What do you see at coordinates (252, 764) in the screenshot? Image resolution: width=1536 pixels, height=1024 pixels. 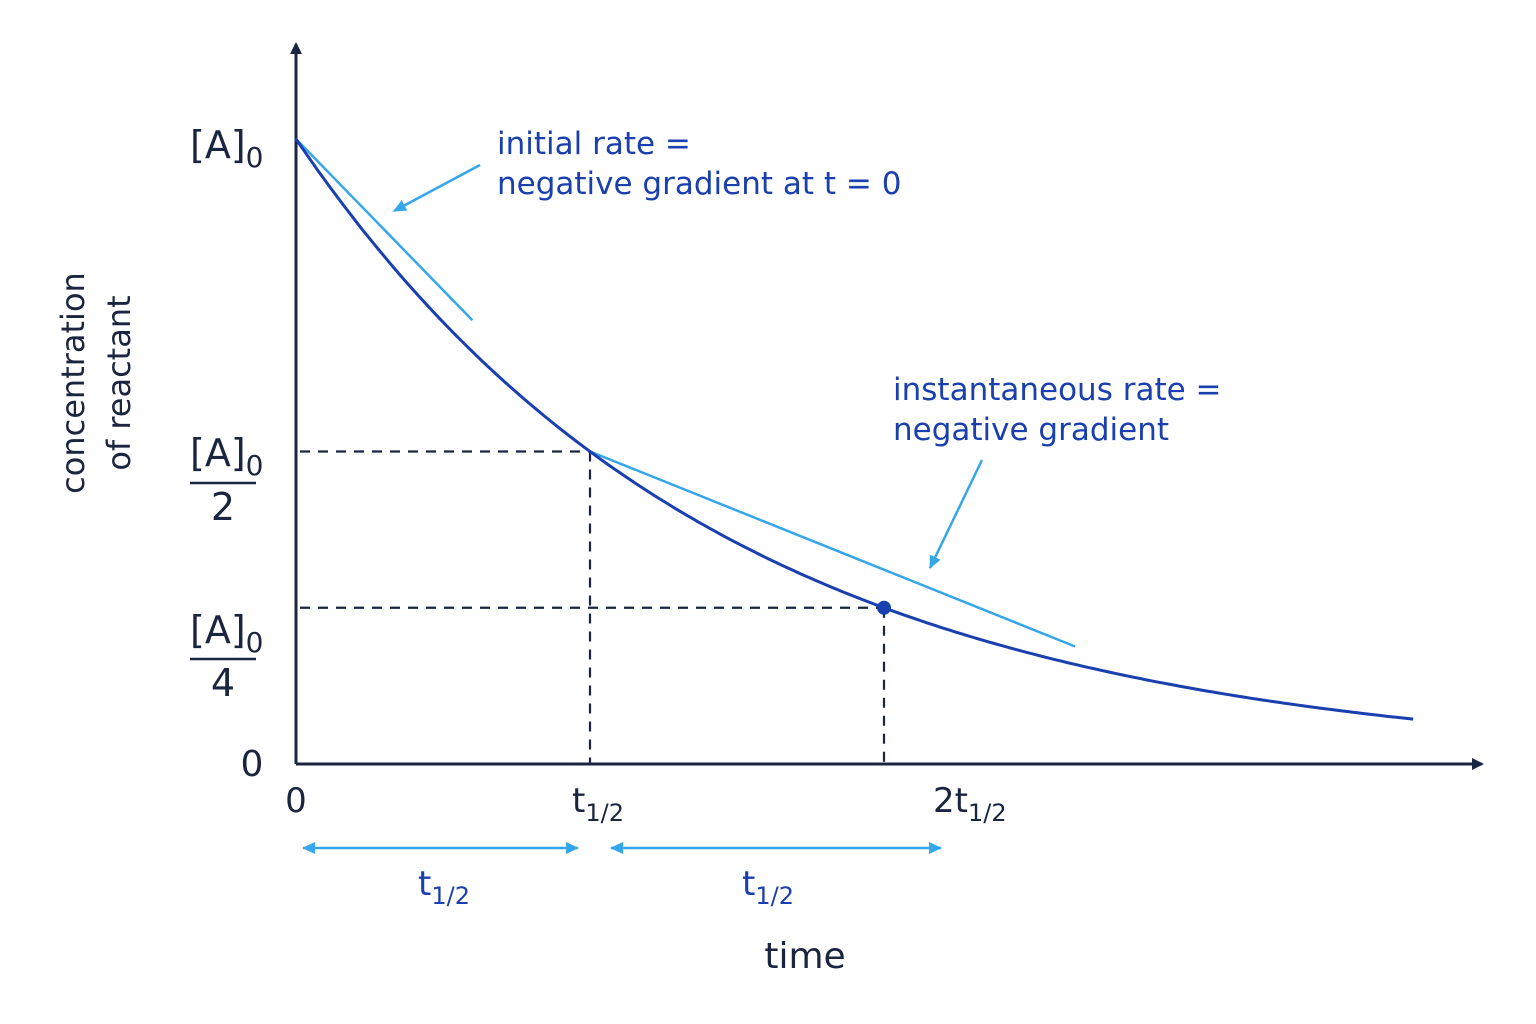 I see `y-tick-zero: 0` at bounding box center [252, 764].